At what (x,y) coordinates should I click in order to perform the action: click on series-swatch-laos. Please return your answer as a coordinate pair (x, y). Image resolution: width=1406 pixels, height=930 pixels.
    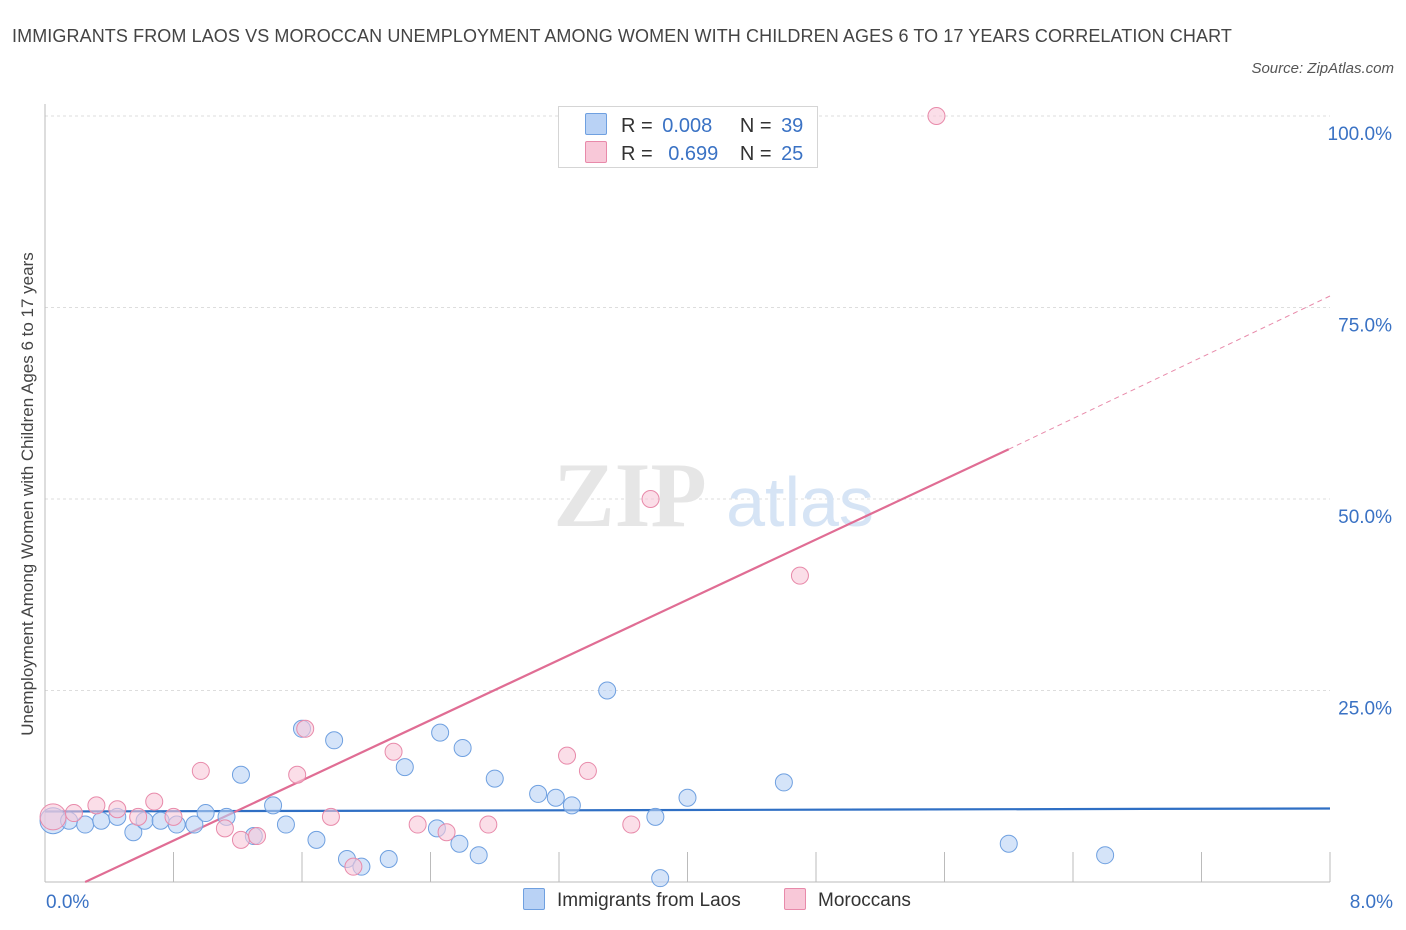
    Looking at the image, I should click on (534, 899).